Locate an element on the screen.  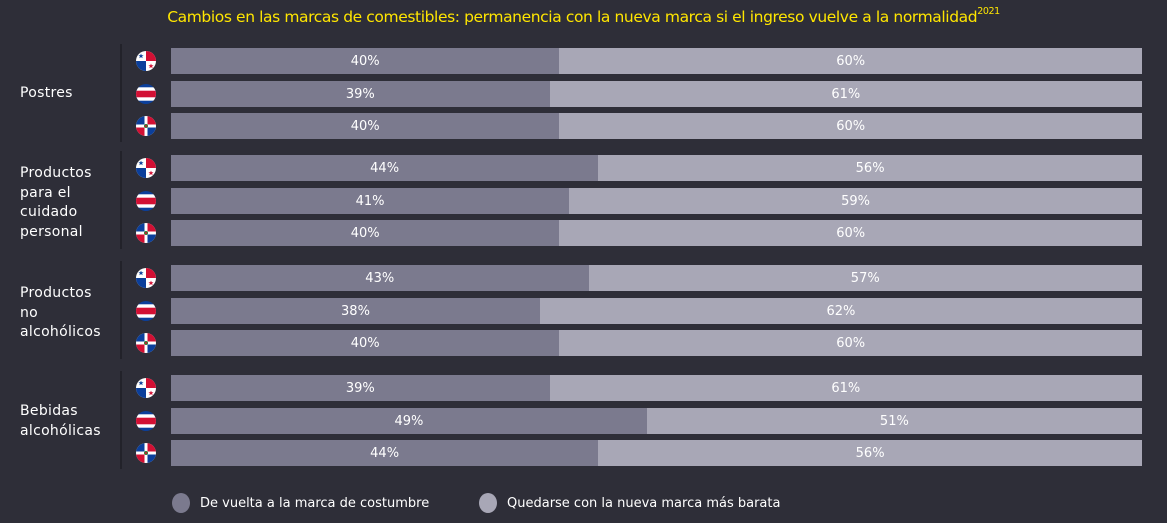
bar-segment-b: 57% is located at coordinates (865, 278).